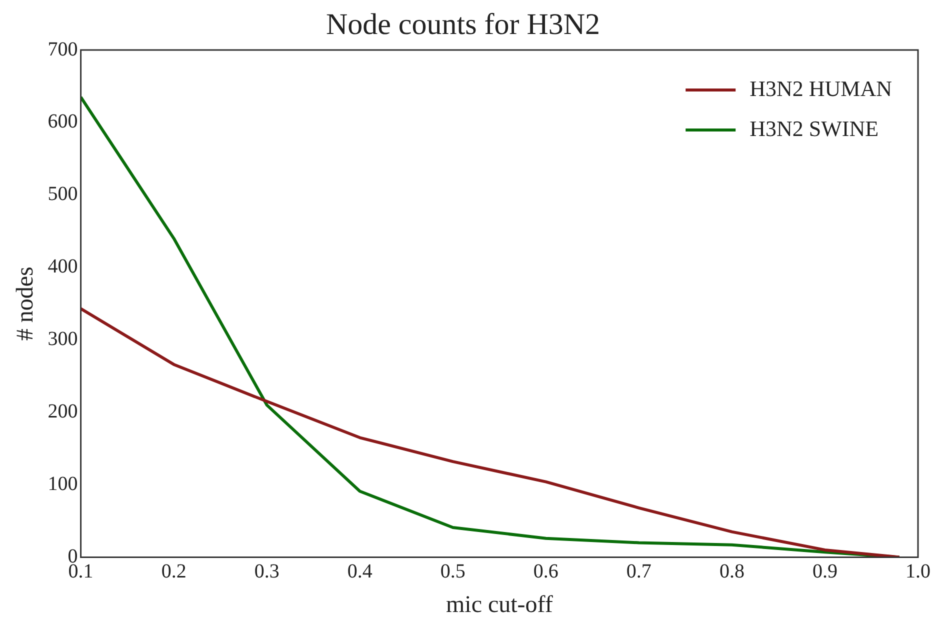 This screenshot has width=944, height=632. What do you see at coordinates (463, 24) in the screenshot?
I see `chart-title: Node counts for H3N2` at bounding box center [463, 24].